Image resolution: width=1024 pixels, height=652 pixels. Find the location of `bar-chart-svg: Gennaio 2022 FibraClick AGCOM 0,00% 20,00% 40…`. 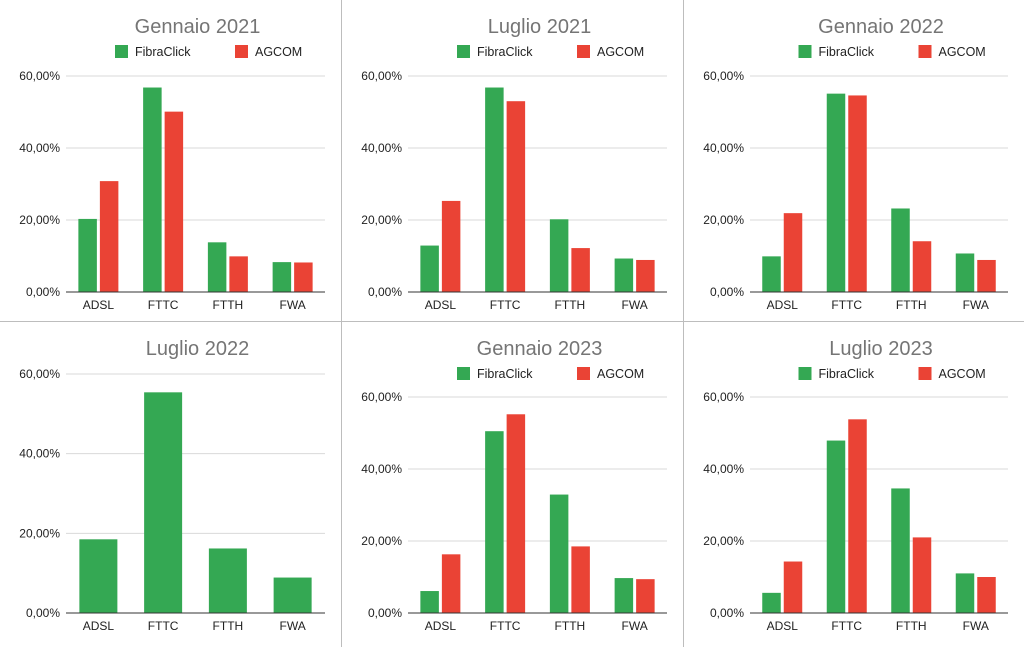

bar-chart-svg: Gennaio 2022 FibraClick AGCOM 0,00% 20,00% 40… is located at coordinates (855, 164).